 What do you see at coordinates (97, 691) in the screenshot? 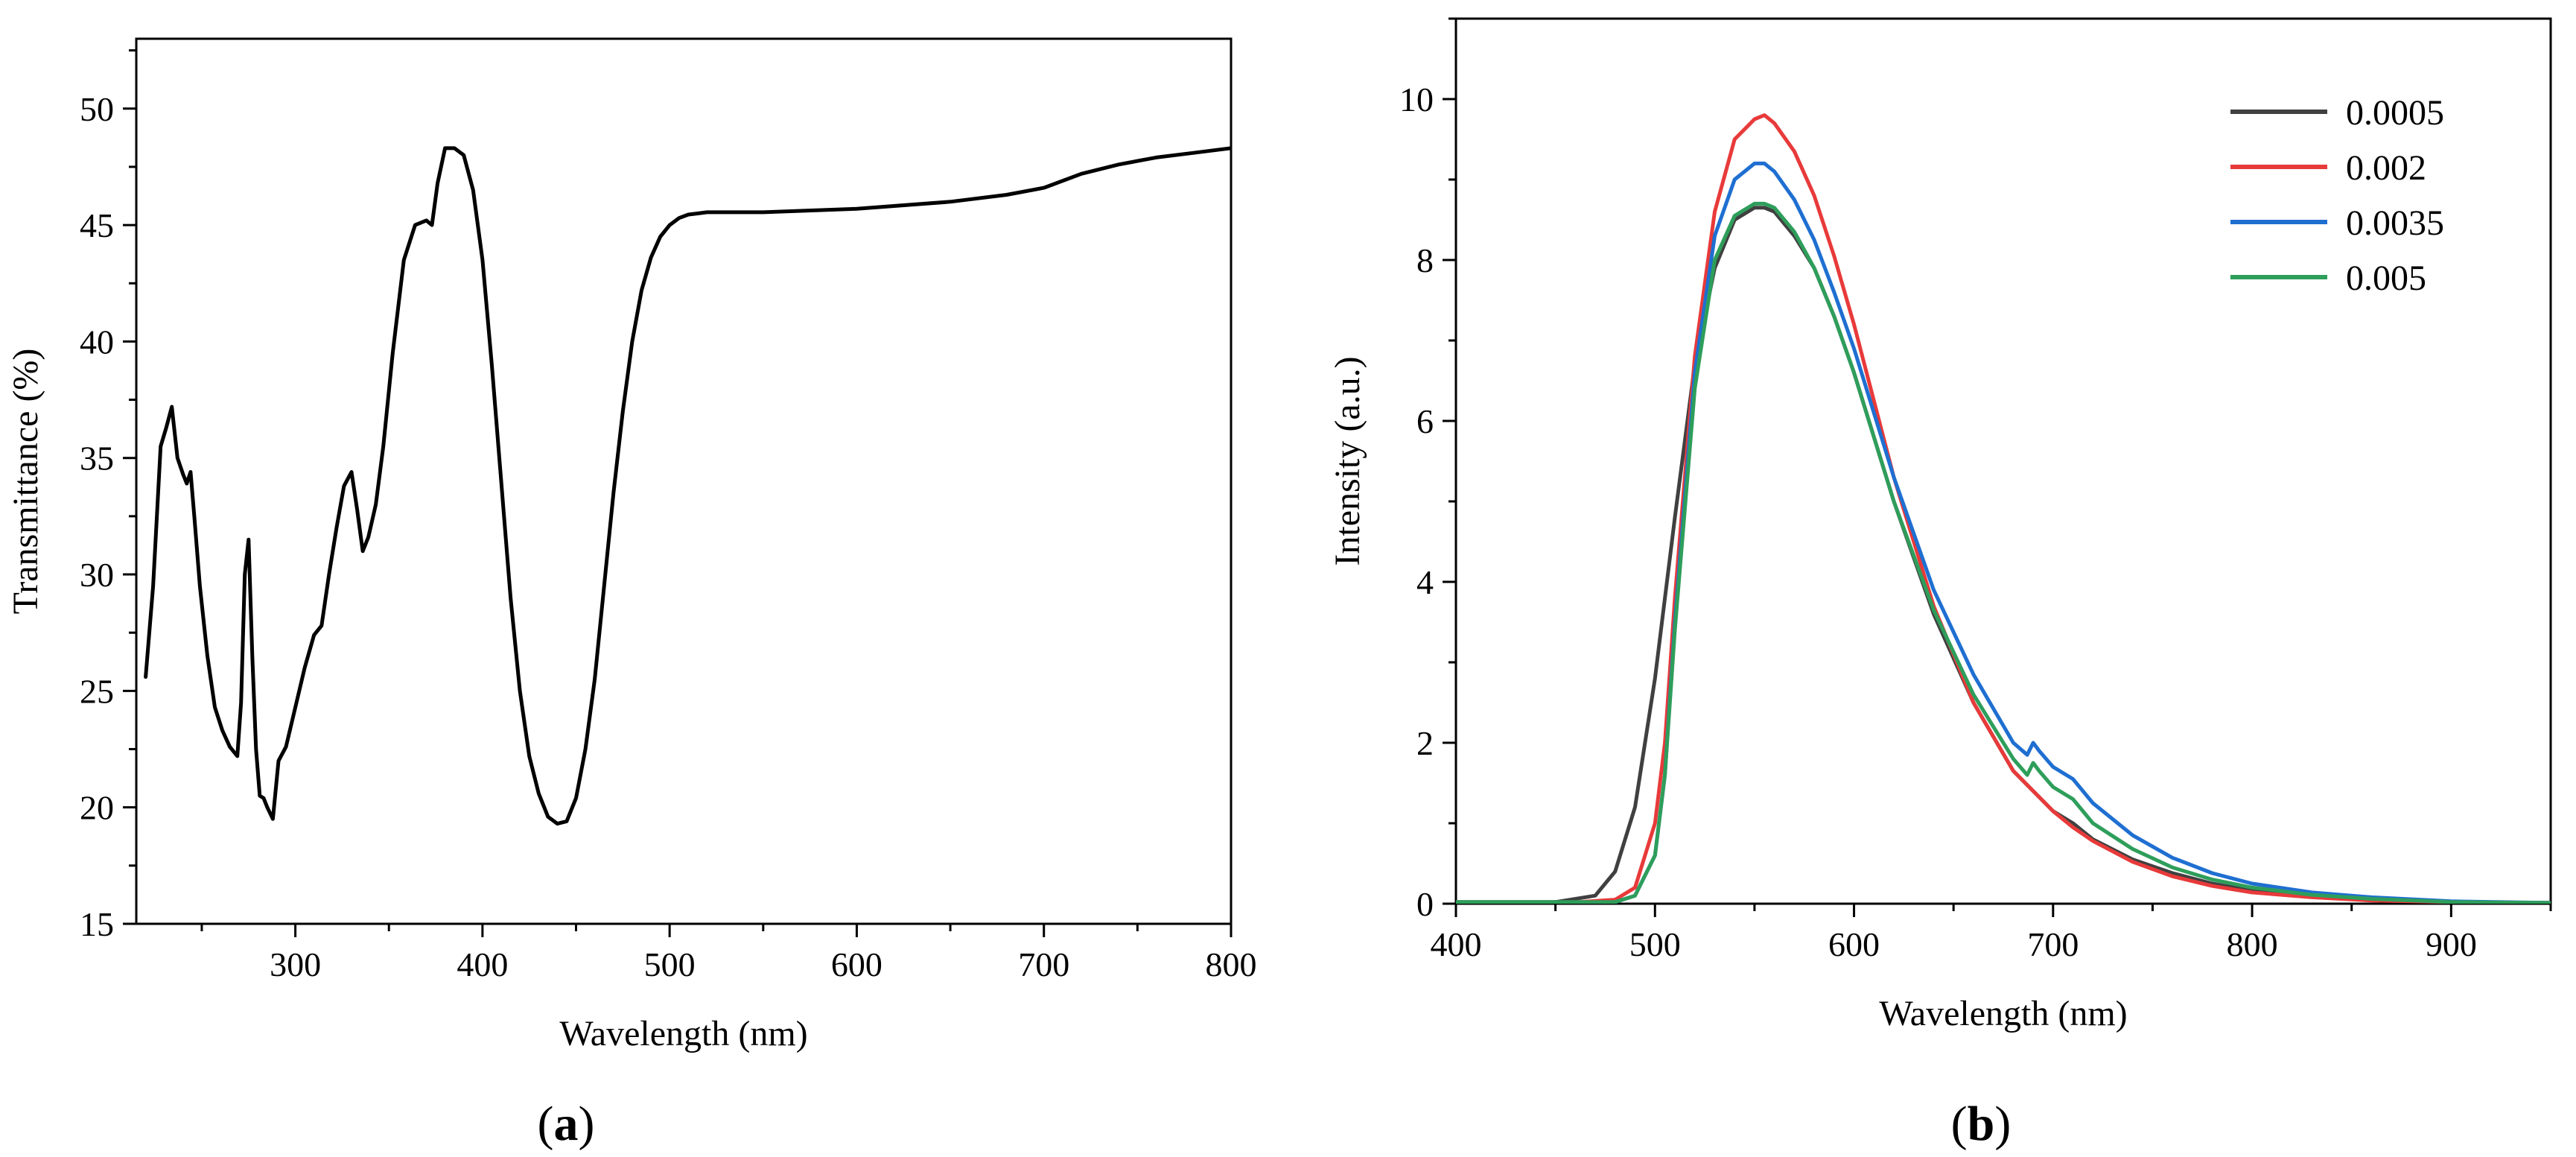
I see `y-tick-label: 25` at bounding box center [97, 691].